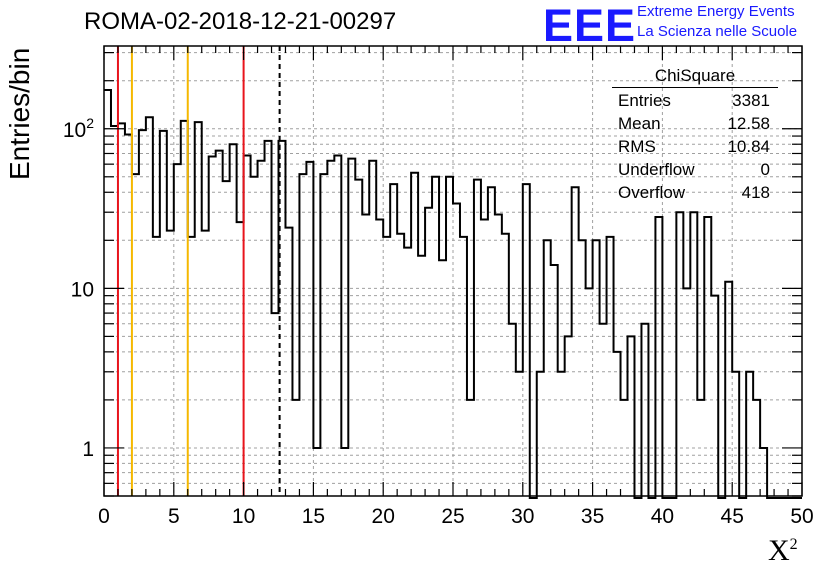  Describe the element at coordinates (716, 11) in the screenshot. I see `logo-line-1: Extreme Energy Events` at that location.